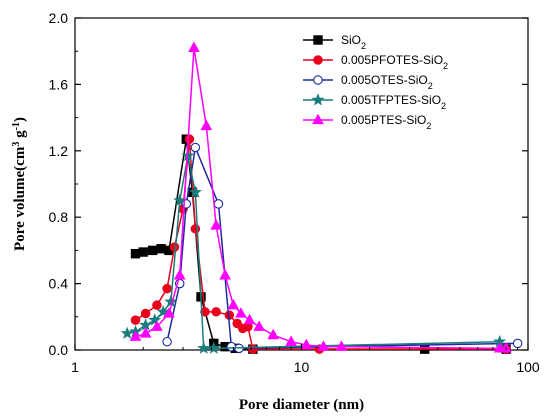 This screenshot has height=420, width=550. What do you see at coordinates (301, 405) in the screenshot?
I see `x-axis-title: Pore diameter (nm)` at bounding box center [301, 405].